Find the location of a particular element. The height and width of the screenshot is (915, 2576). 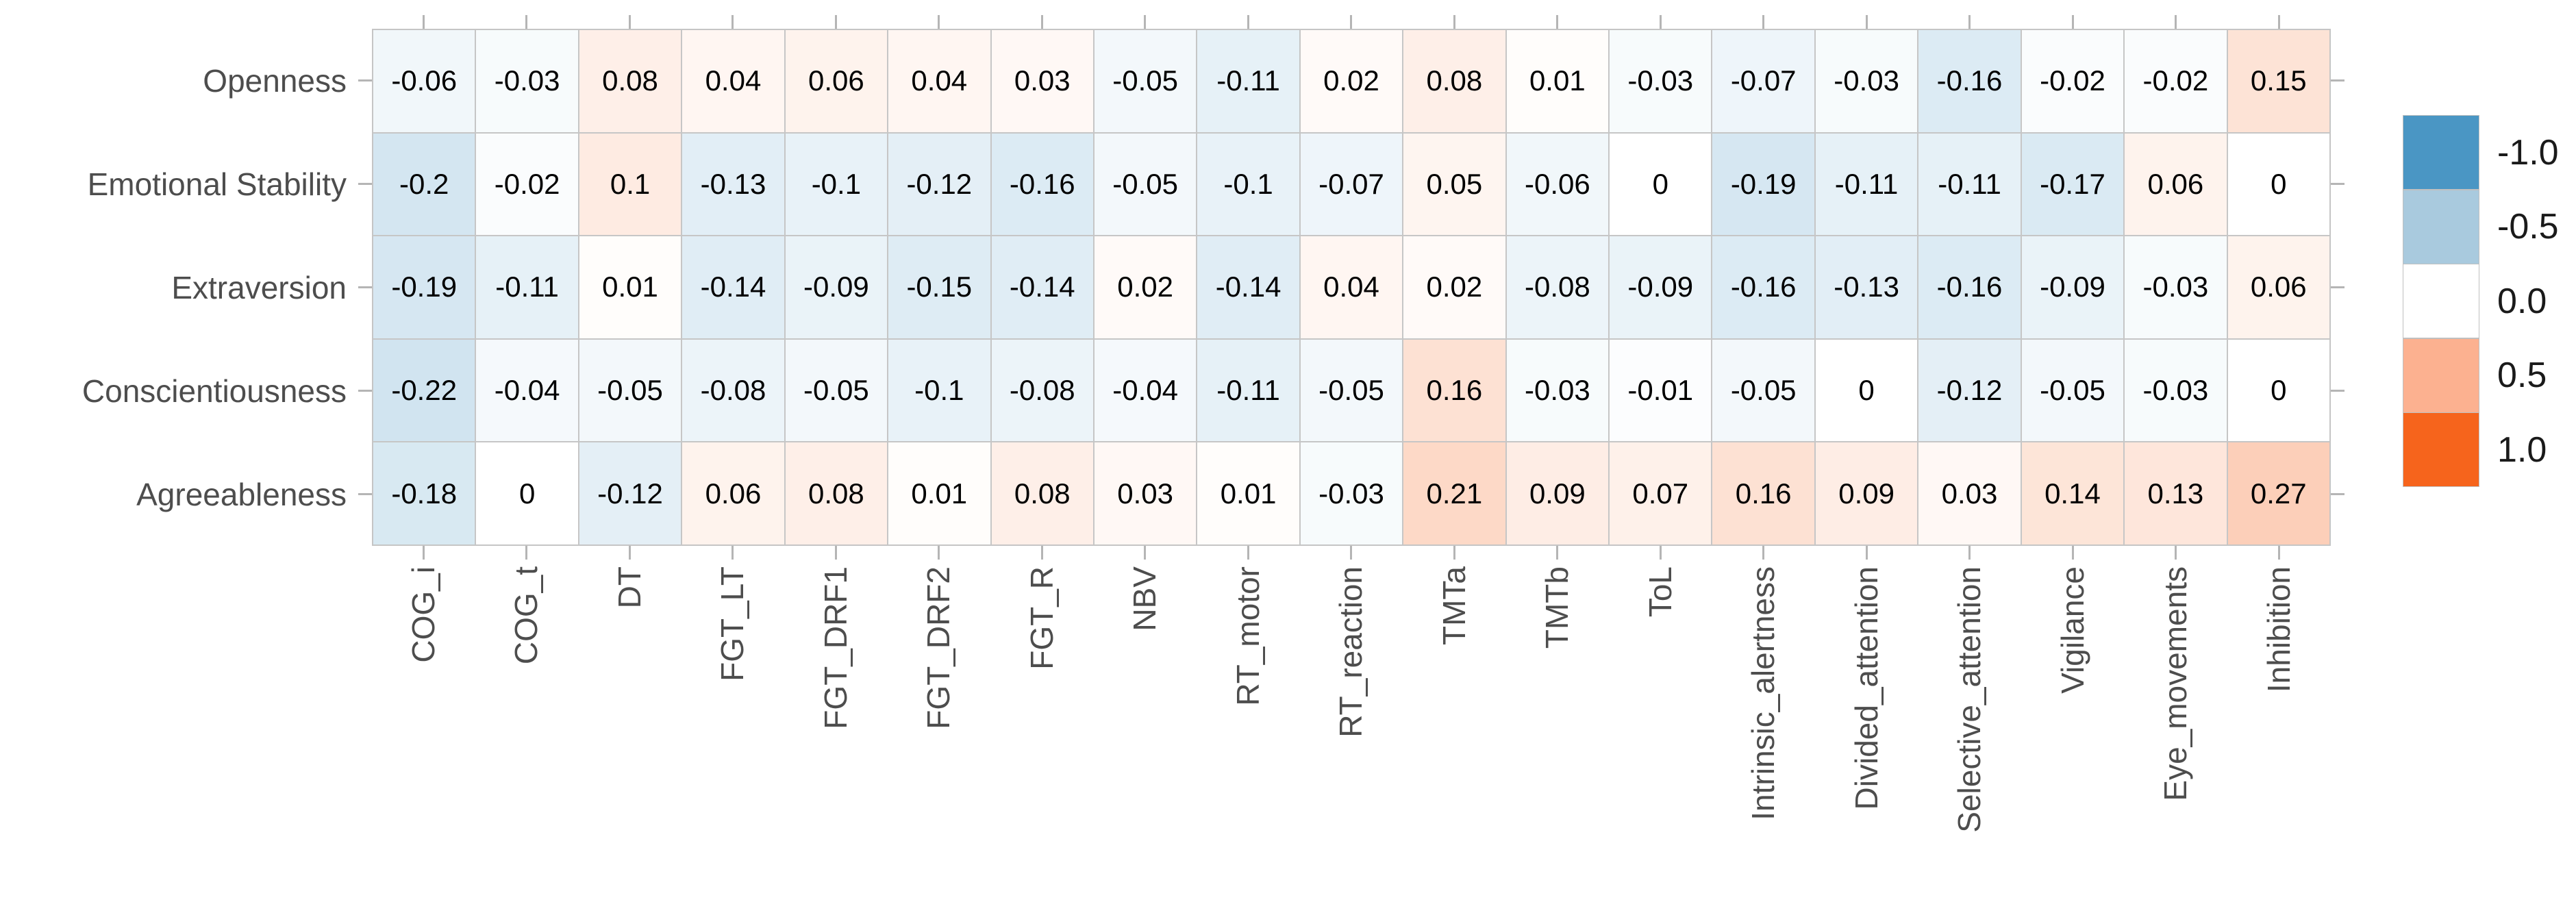

column-label-text: Selective_attention is located at coordinates (1970, 699).